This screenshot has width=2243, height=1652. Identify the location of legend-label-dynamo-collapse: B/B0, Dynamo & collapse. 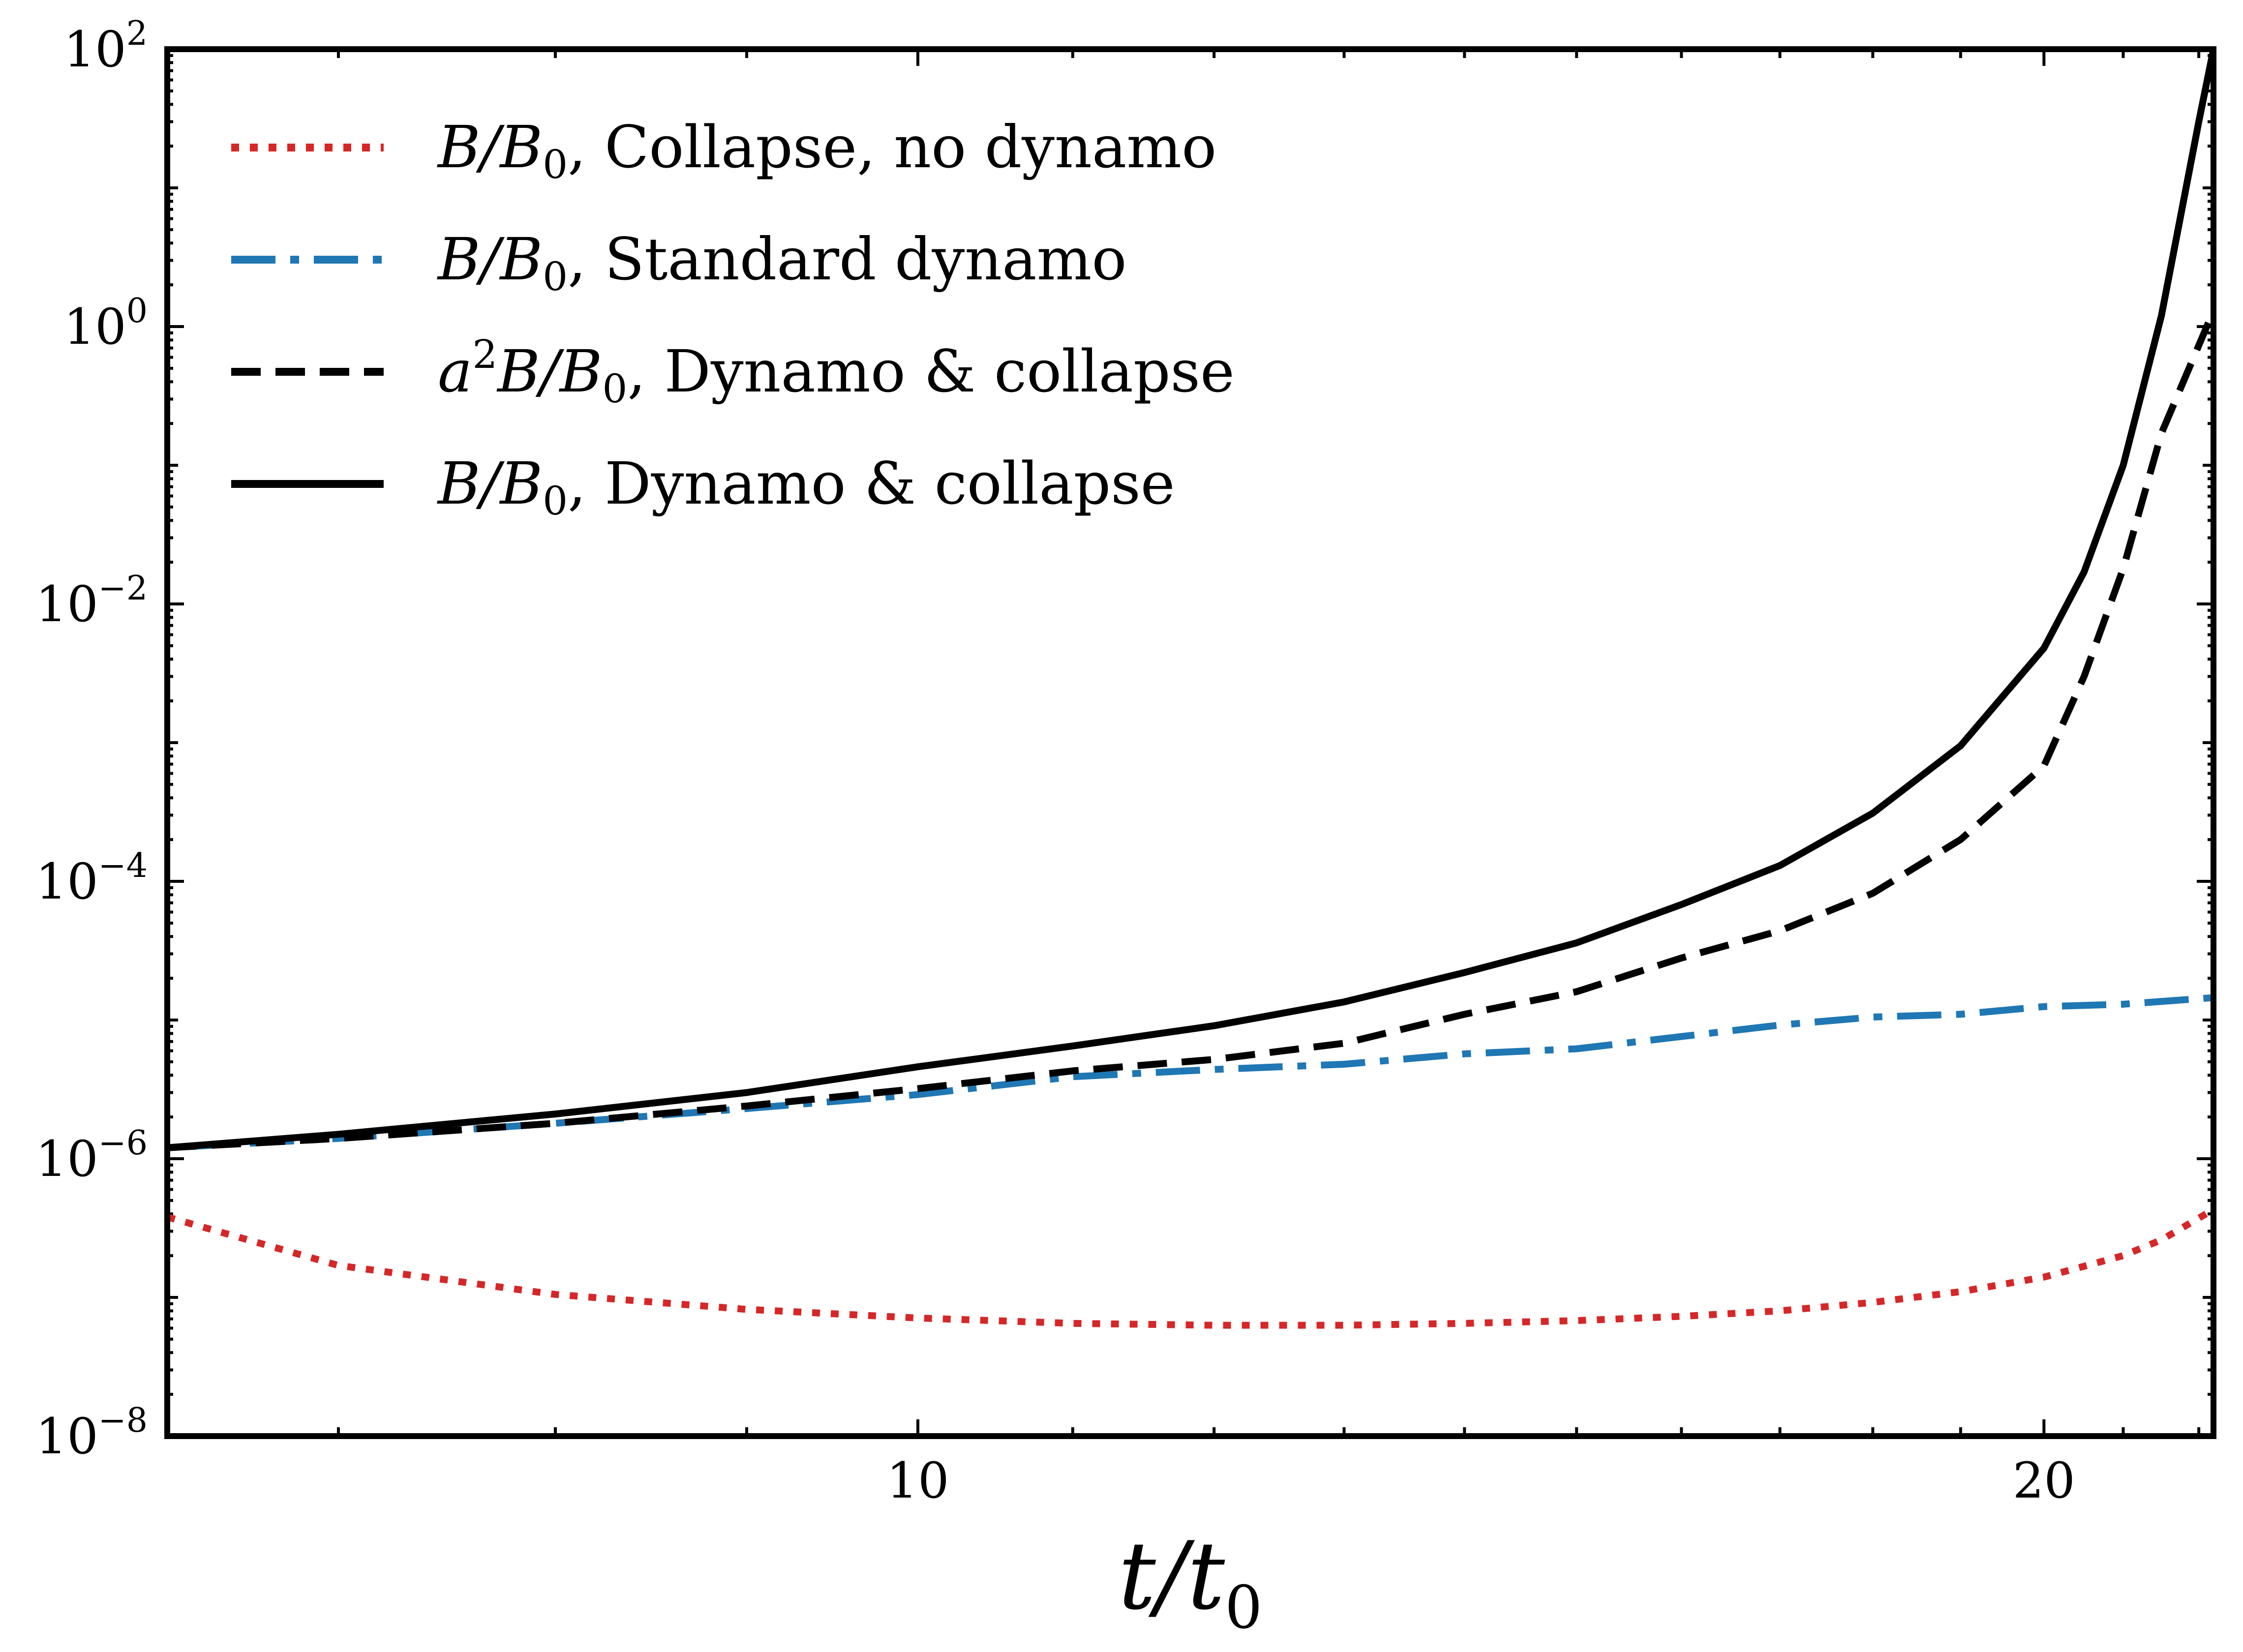
(806, 487).